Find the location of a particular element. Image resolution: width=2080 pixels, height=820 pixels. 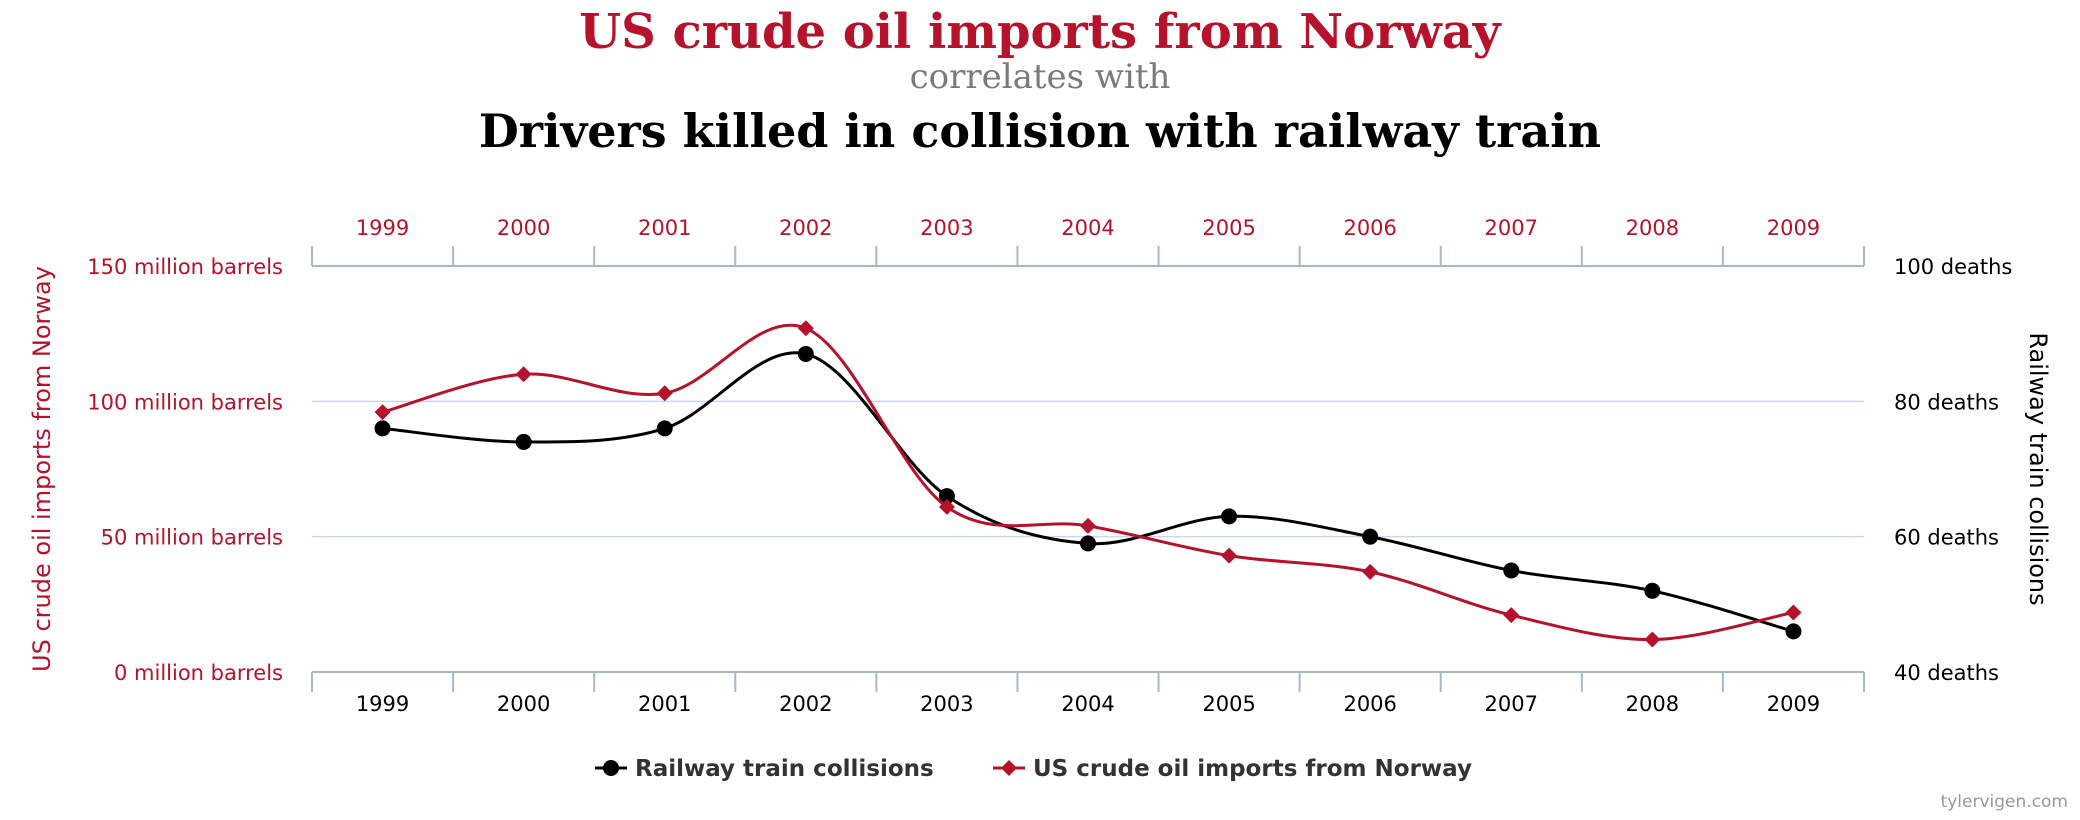

bottom-x-tick-label: 2006 is located at coordinates (1369, 704).